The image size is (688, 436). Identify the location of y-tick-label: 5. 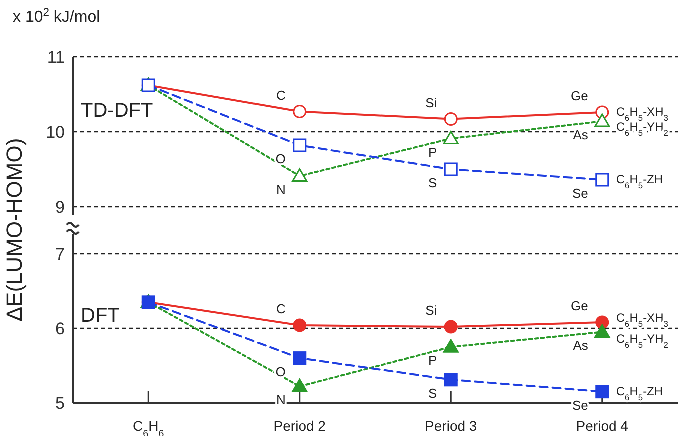
(60, 403).